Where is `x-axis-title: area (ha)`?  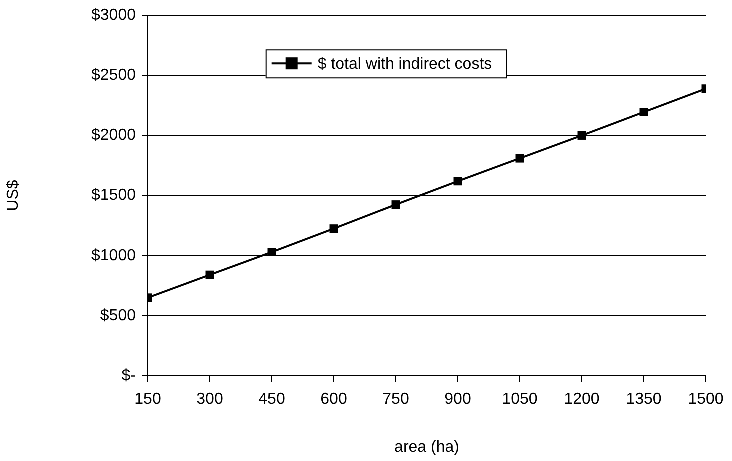
x-axis-title: area (ha) is located at coordinates (427, 447).